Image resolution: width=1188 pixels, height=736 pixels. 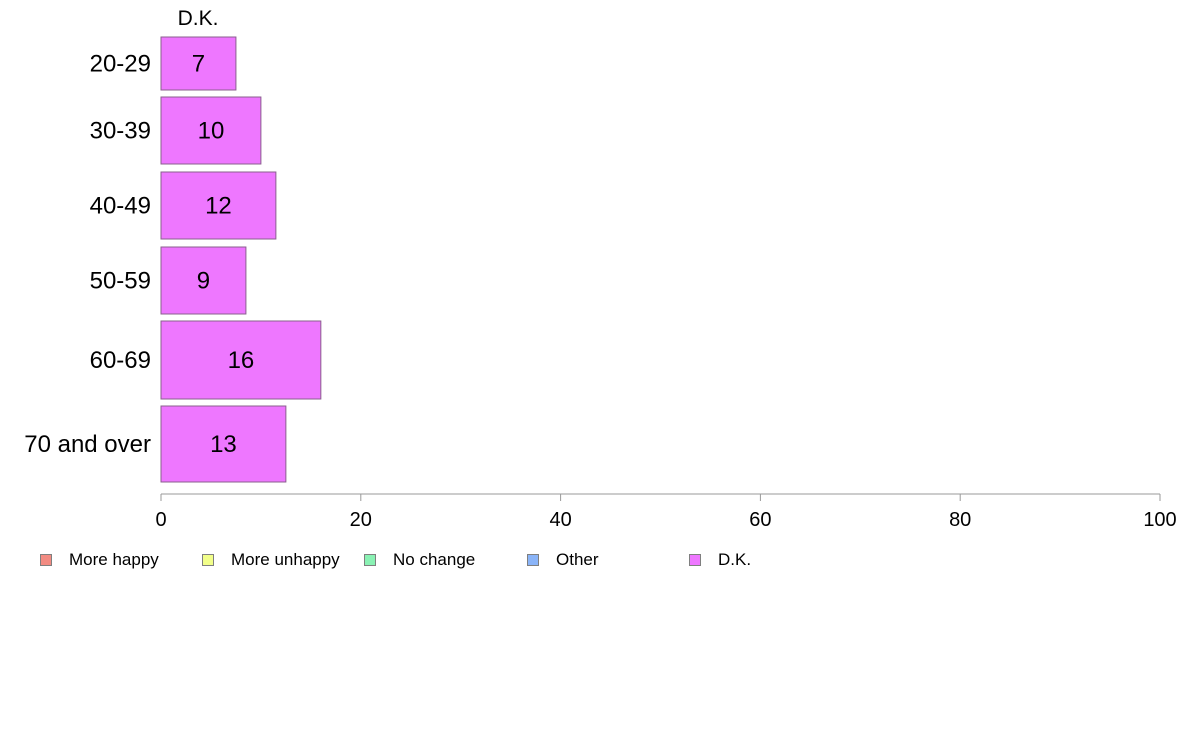 I want to click on category-label: 60-69, so click(x=120, y=360).